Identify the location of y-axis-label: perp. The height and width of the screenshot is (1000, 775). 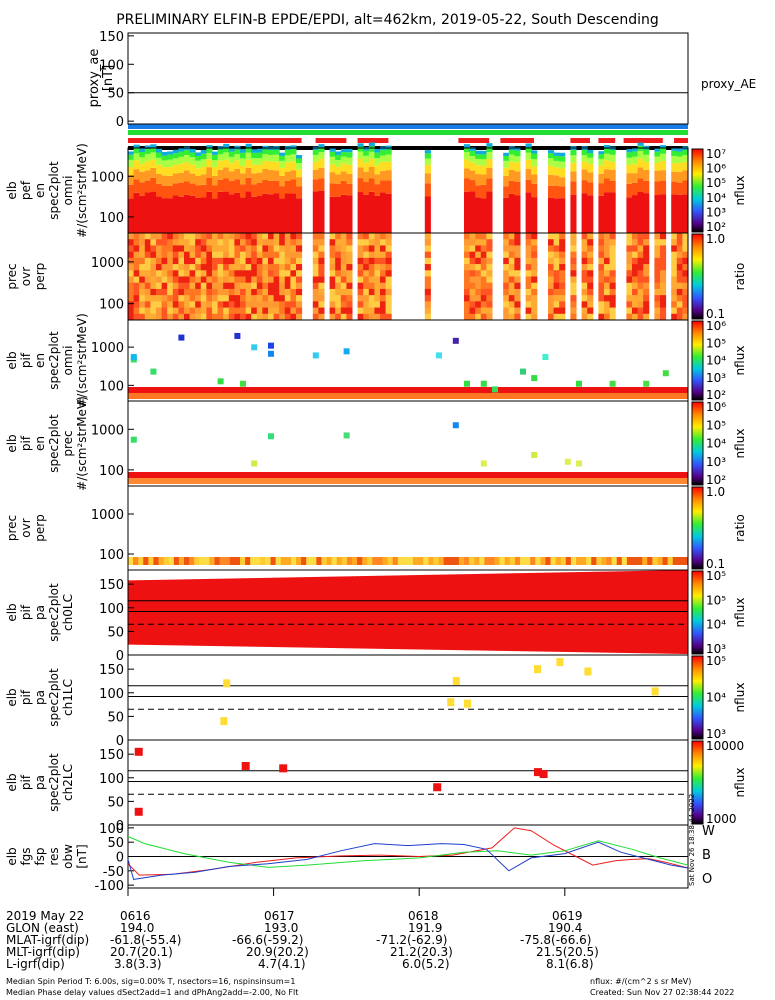
(40, 528).